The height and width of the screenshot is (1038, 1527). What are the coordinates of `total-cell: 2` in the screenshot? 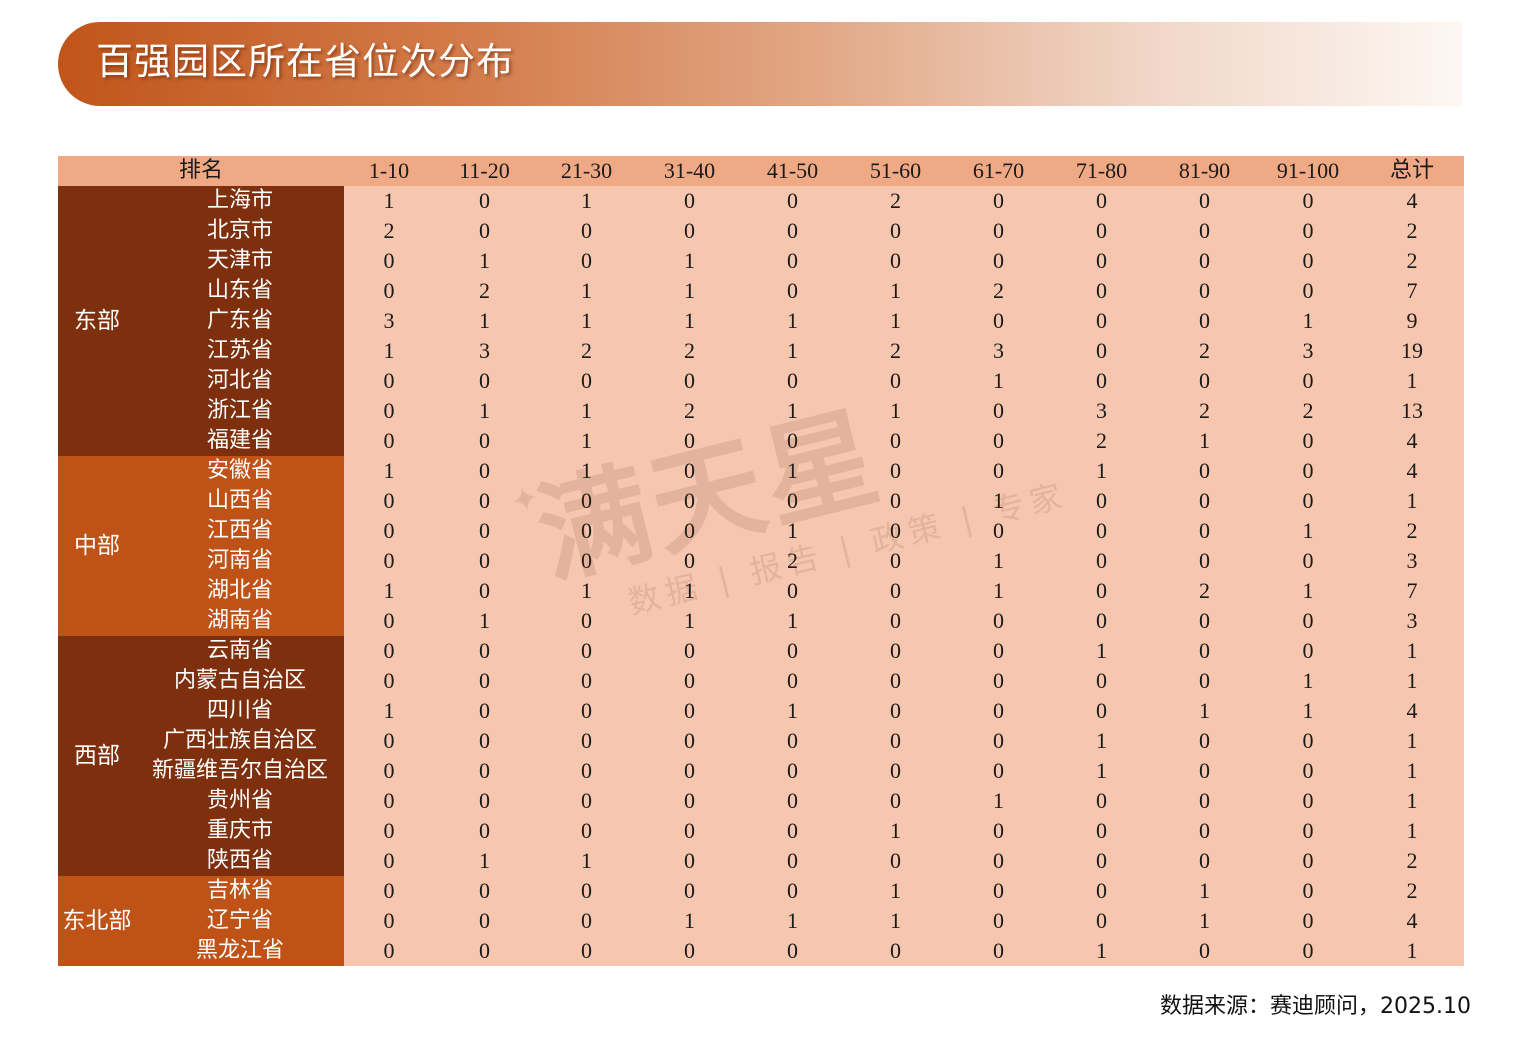 It's located at (1412, 531).